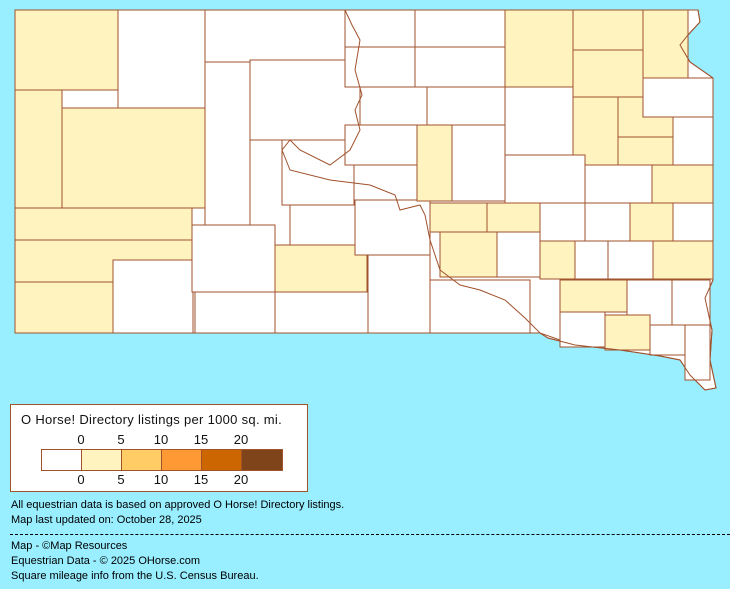 This screenshot has height=589, width=730. I want to click on legend-swatches, so click(162, 460).